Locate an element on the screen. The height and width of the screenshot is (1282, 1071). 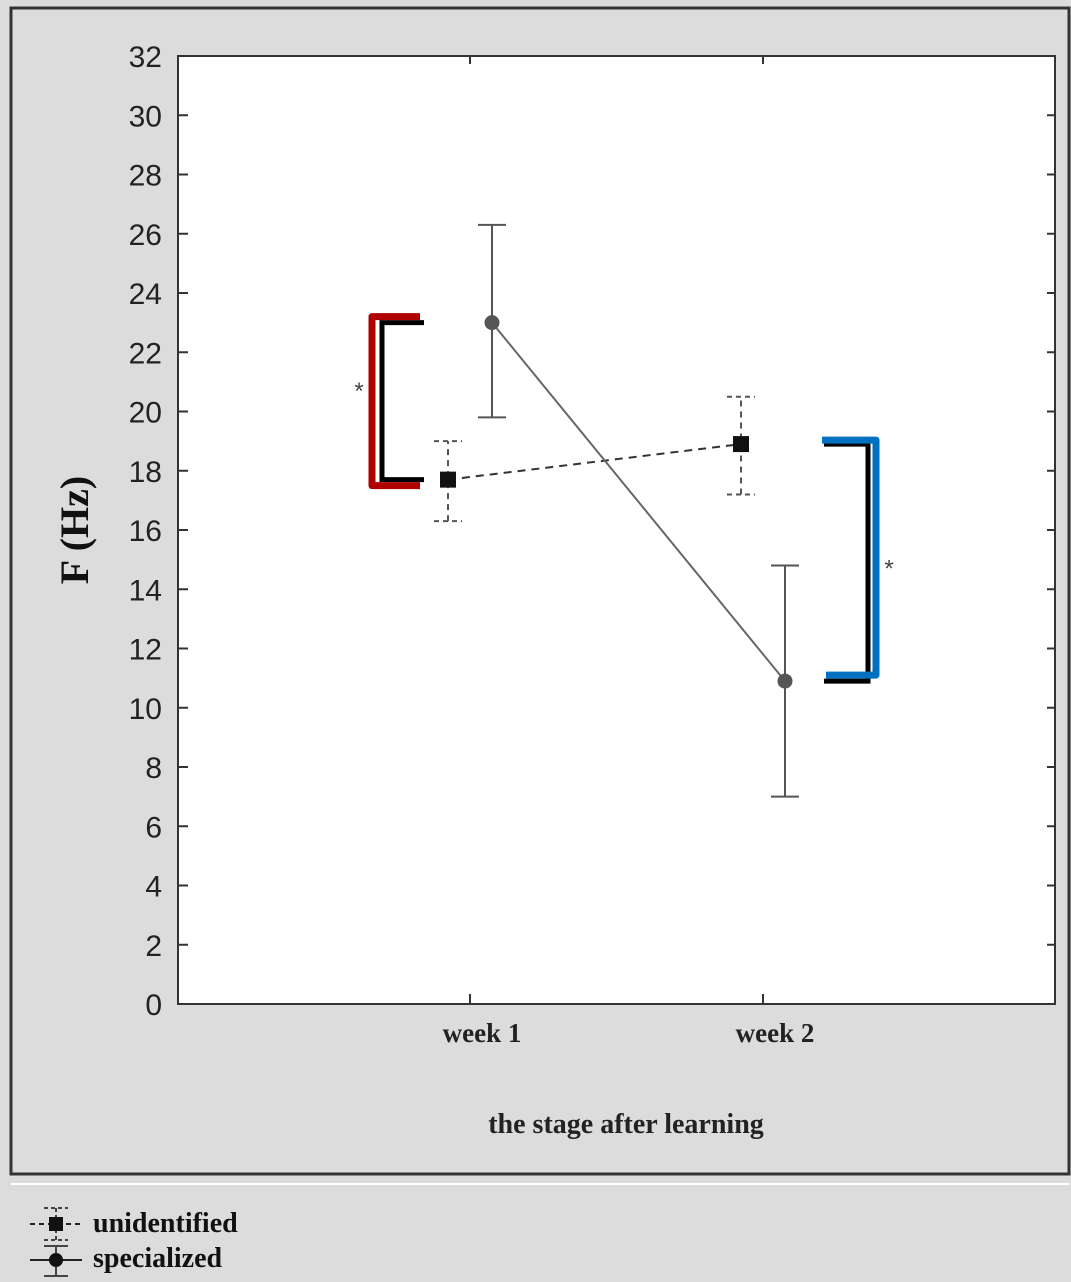
y-tick-label: 16 is located at coordinates (145, 531).